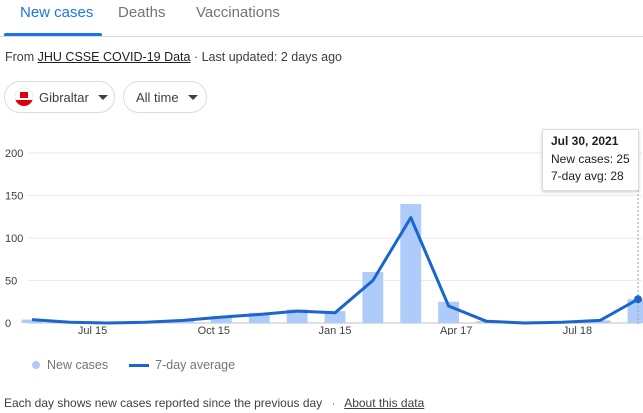 The image size is (643, 413). Describe the element at coordinates (585, 141) in the screenshot. I see `tooltip-date: Jul 30, 2021` at that location.